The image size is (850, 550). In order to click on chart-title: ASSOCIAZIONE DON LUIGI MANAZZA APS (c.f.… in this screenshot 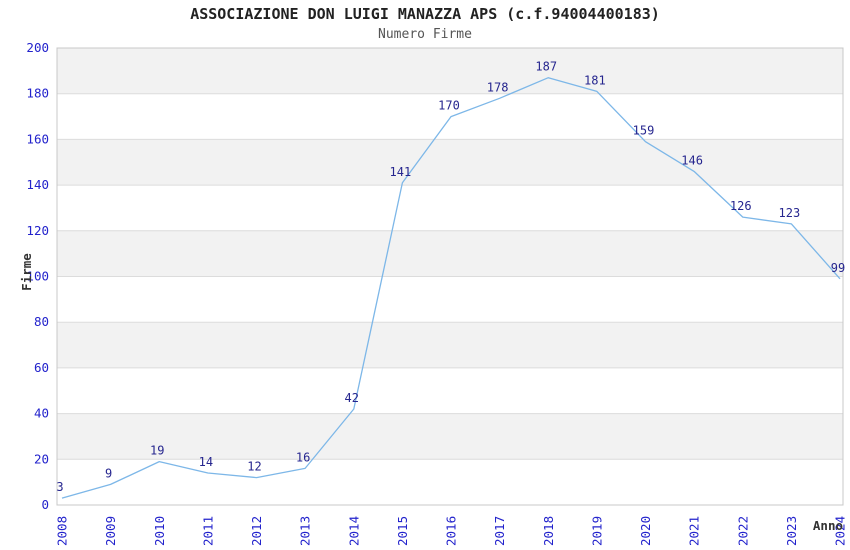, I will do `click(425, 14)`.